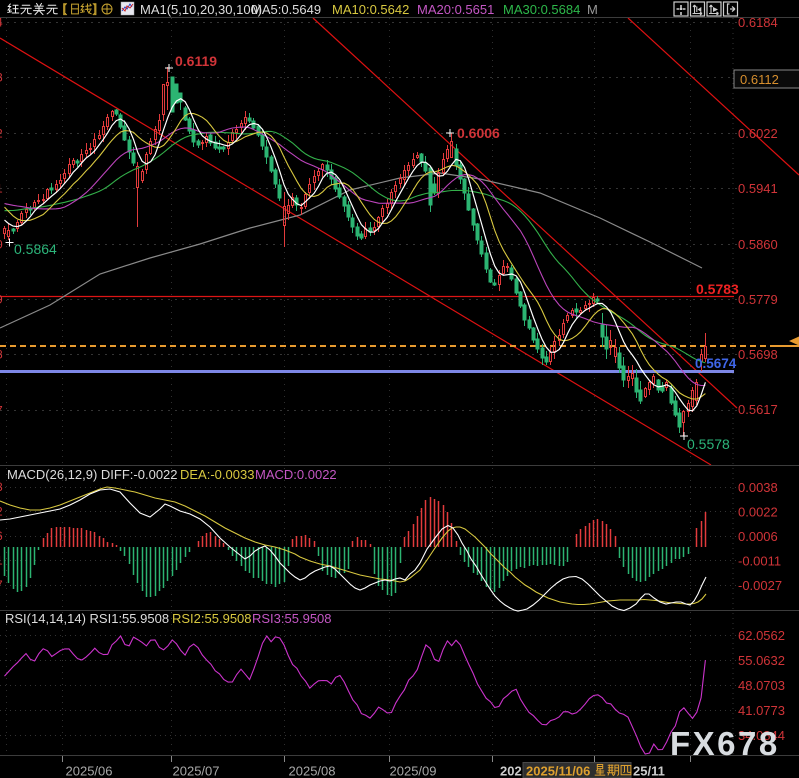 This screenshot has width=799, height=778. I want to click on svg-text: FX678, so click(725, 743).